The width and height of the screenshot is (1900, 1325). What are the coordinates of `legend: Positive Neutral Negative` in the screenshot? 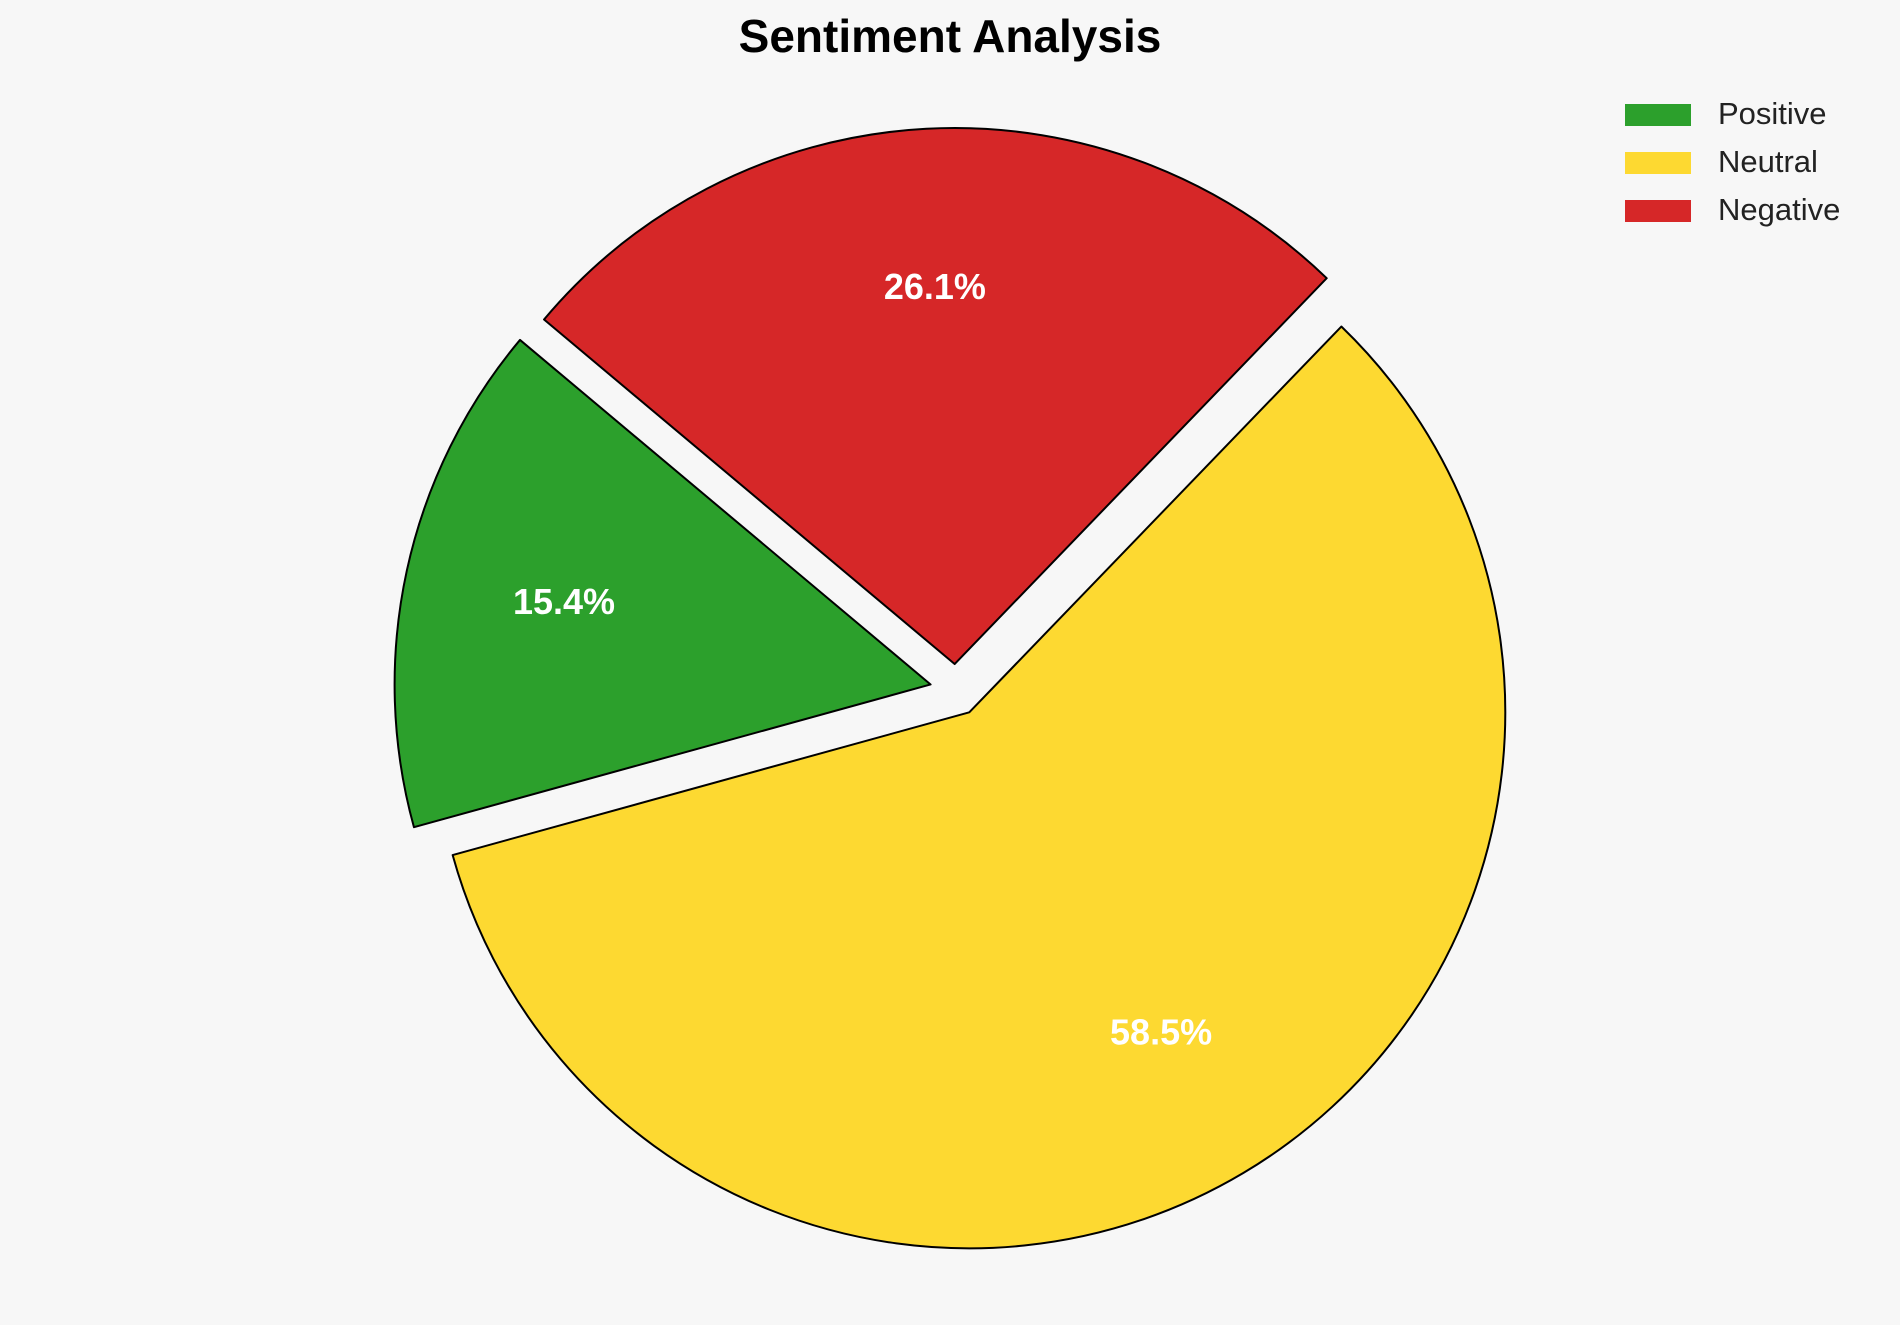 It's located at (1732, 161).